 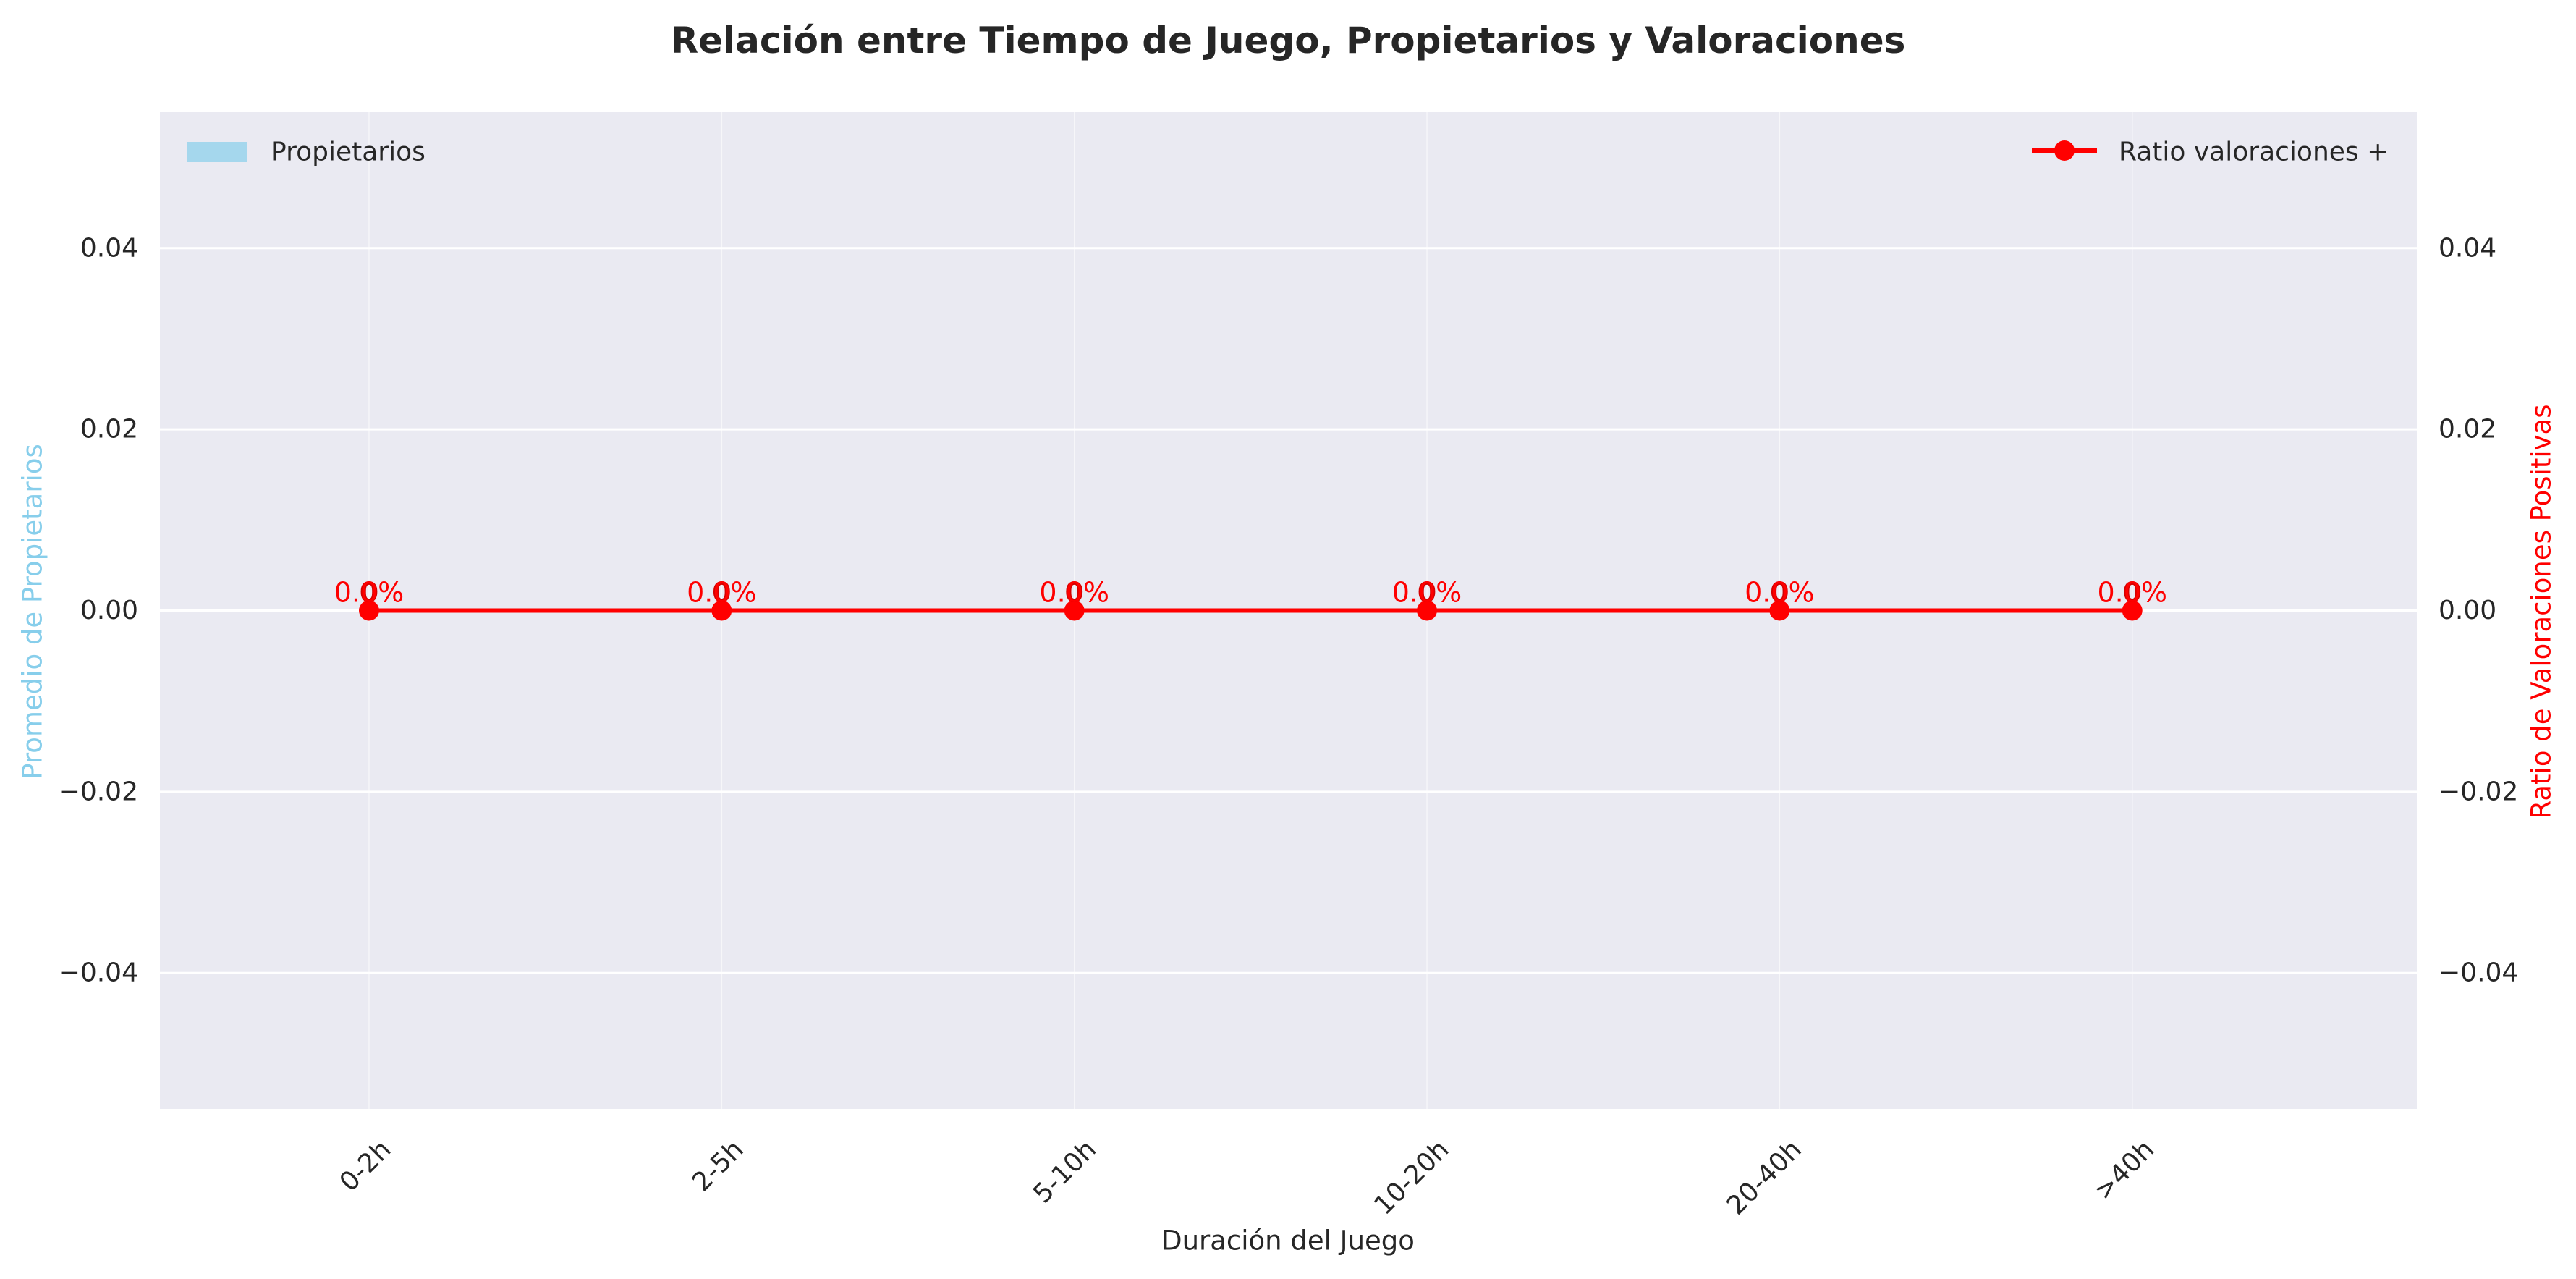 I want to click on y-tick-label-right: 0.02, so click(x=2467, y=429).